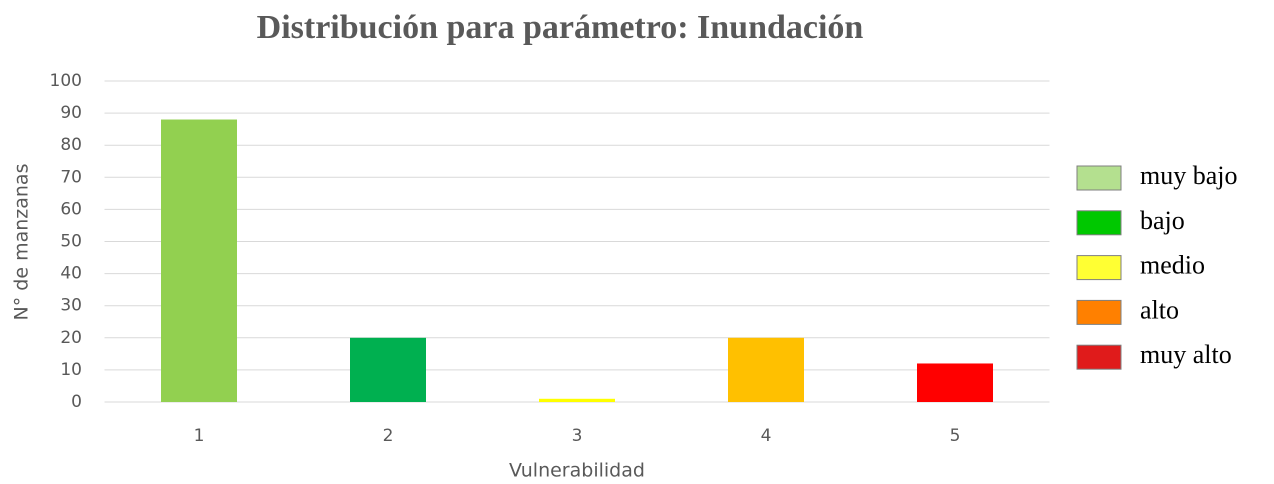 The height and width of the screenshot is (484, 1274). Describe the element at coordinates (66, 81) in the screenshot. I see `y-tick-label: 100` at that location.